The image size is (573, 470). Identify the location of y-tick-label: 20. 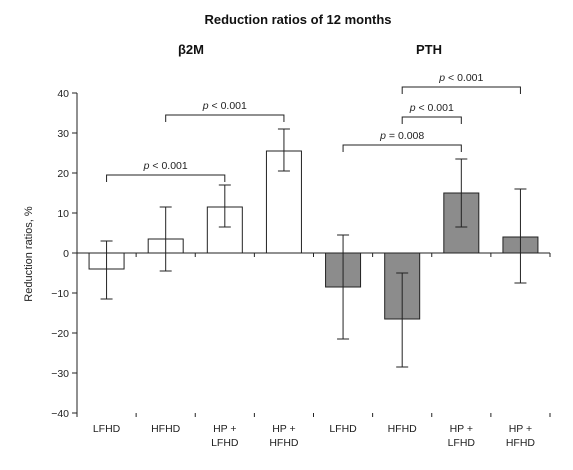
(63, 174).